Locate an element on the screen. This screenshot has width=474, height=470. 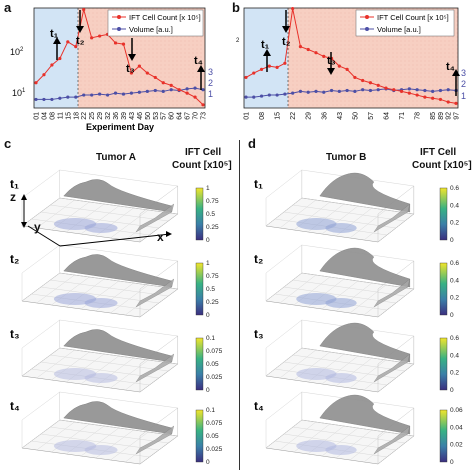
x-tick-label: 39 is located at coordinates (124, 116).